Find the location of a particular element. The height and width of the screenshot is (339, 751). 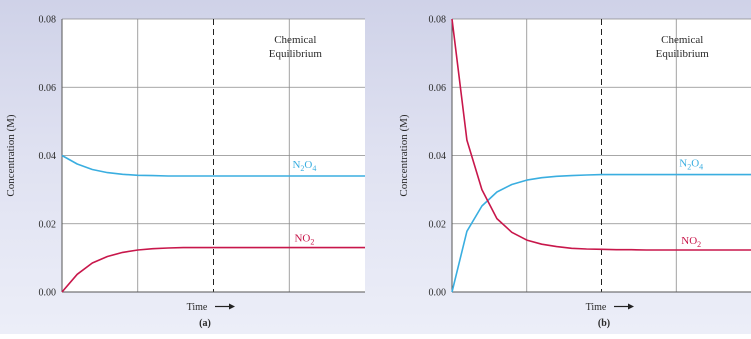

series-line-no2 is located at coordinates (213, 269).